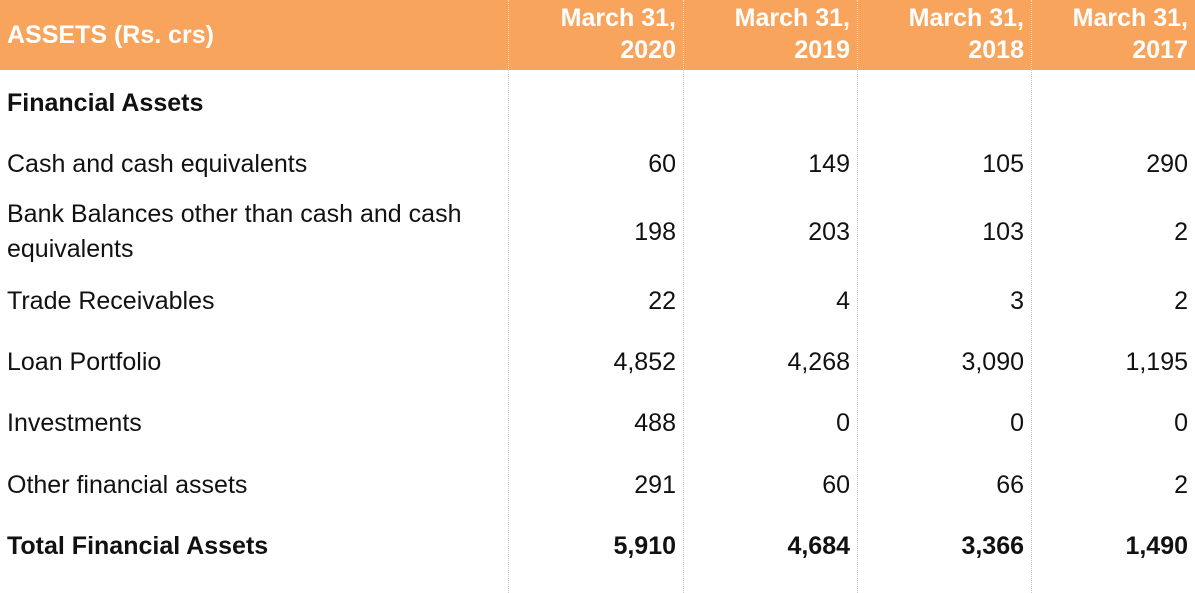  Describe the element at coordinates (1113, 35) in the screenshot. I see `header-year-2017: March 31, 2017` at that location.